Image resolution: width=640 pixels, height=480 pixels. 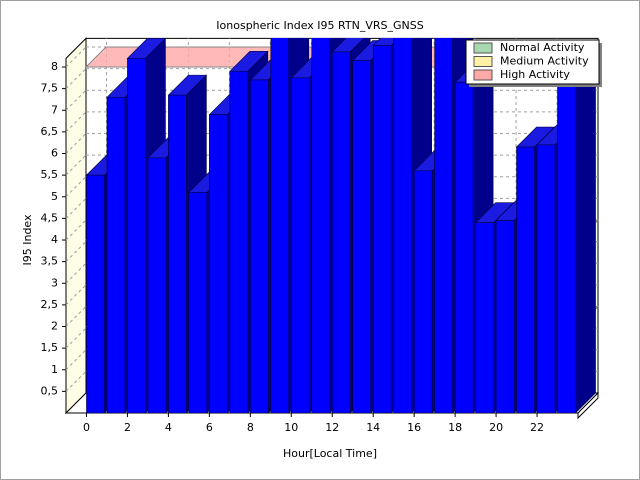 I want to click on x-tick-label: 22, so click(x=537, y=427).